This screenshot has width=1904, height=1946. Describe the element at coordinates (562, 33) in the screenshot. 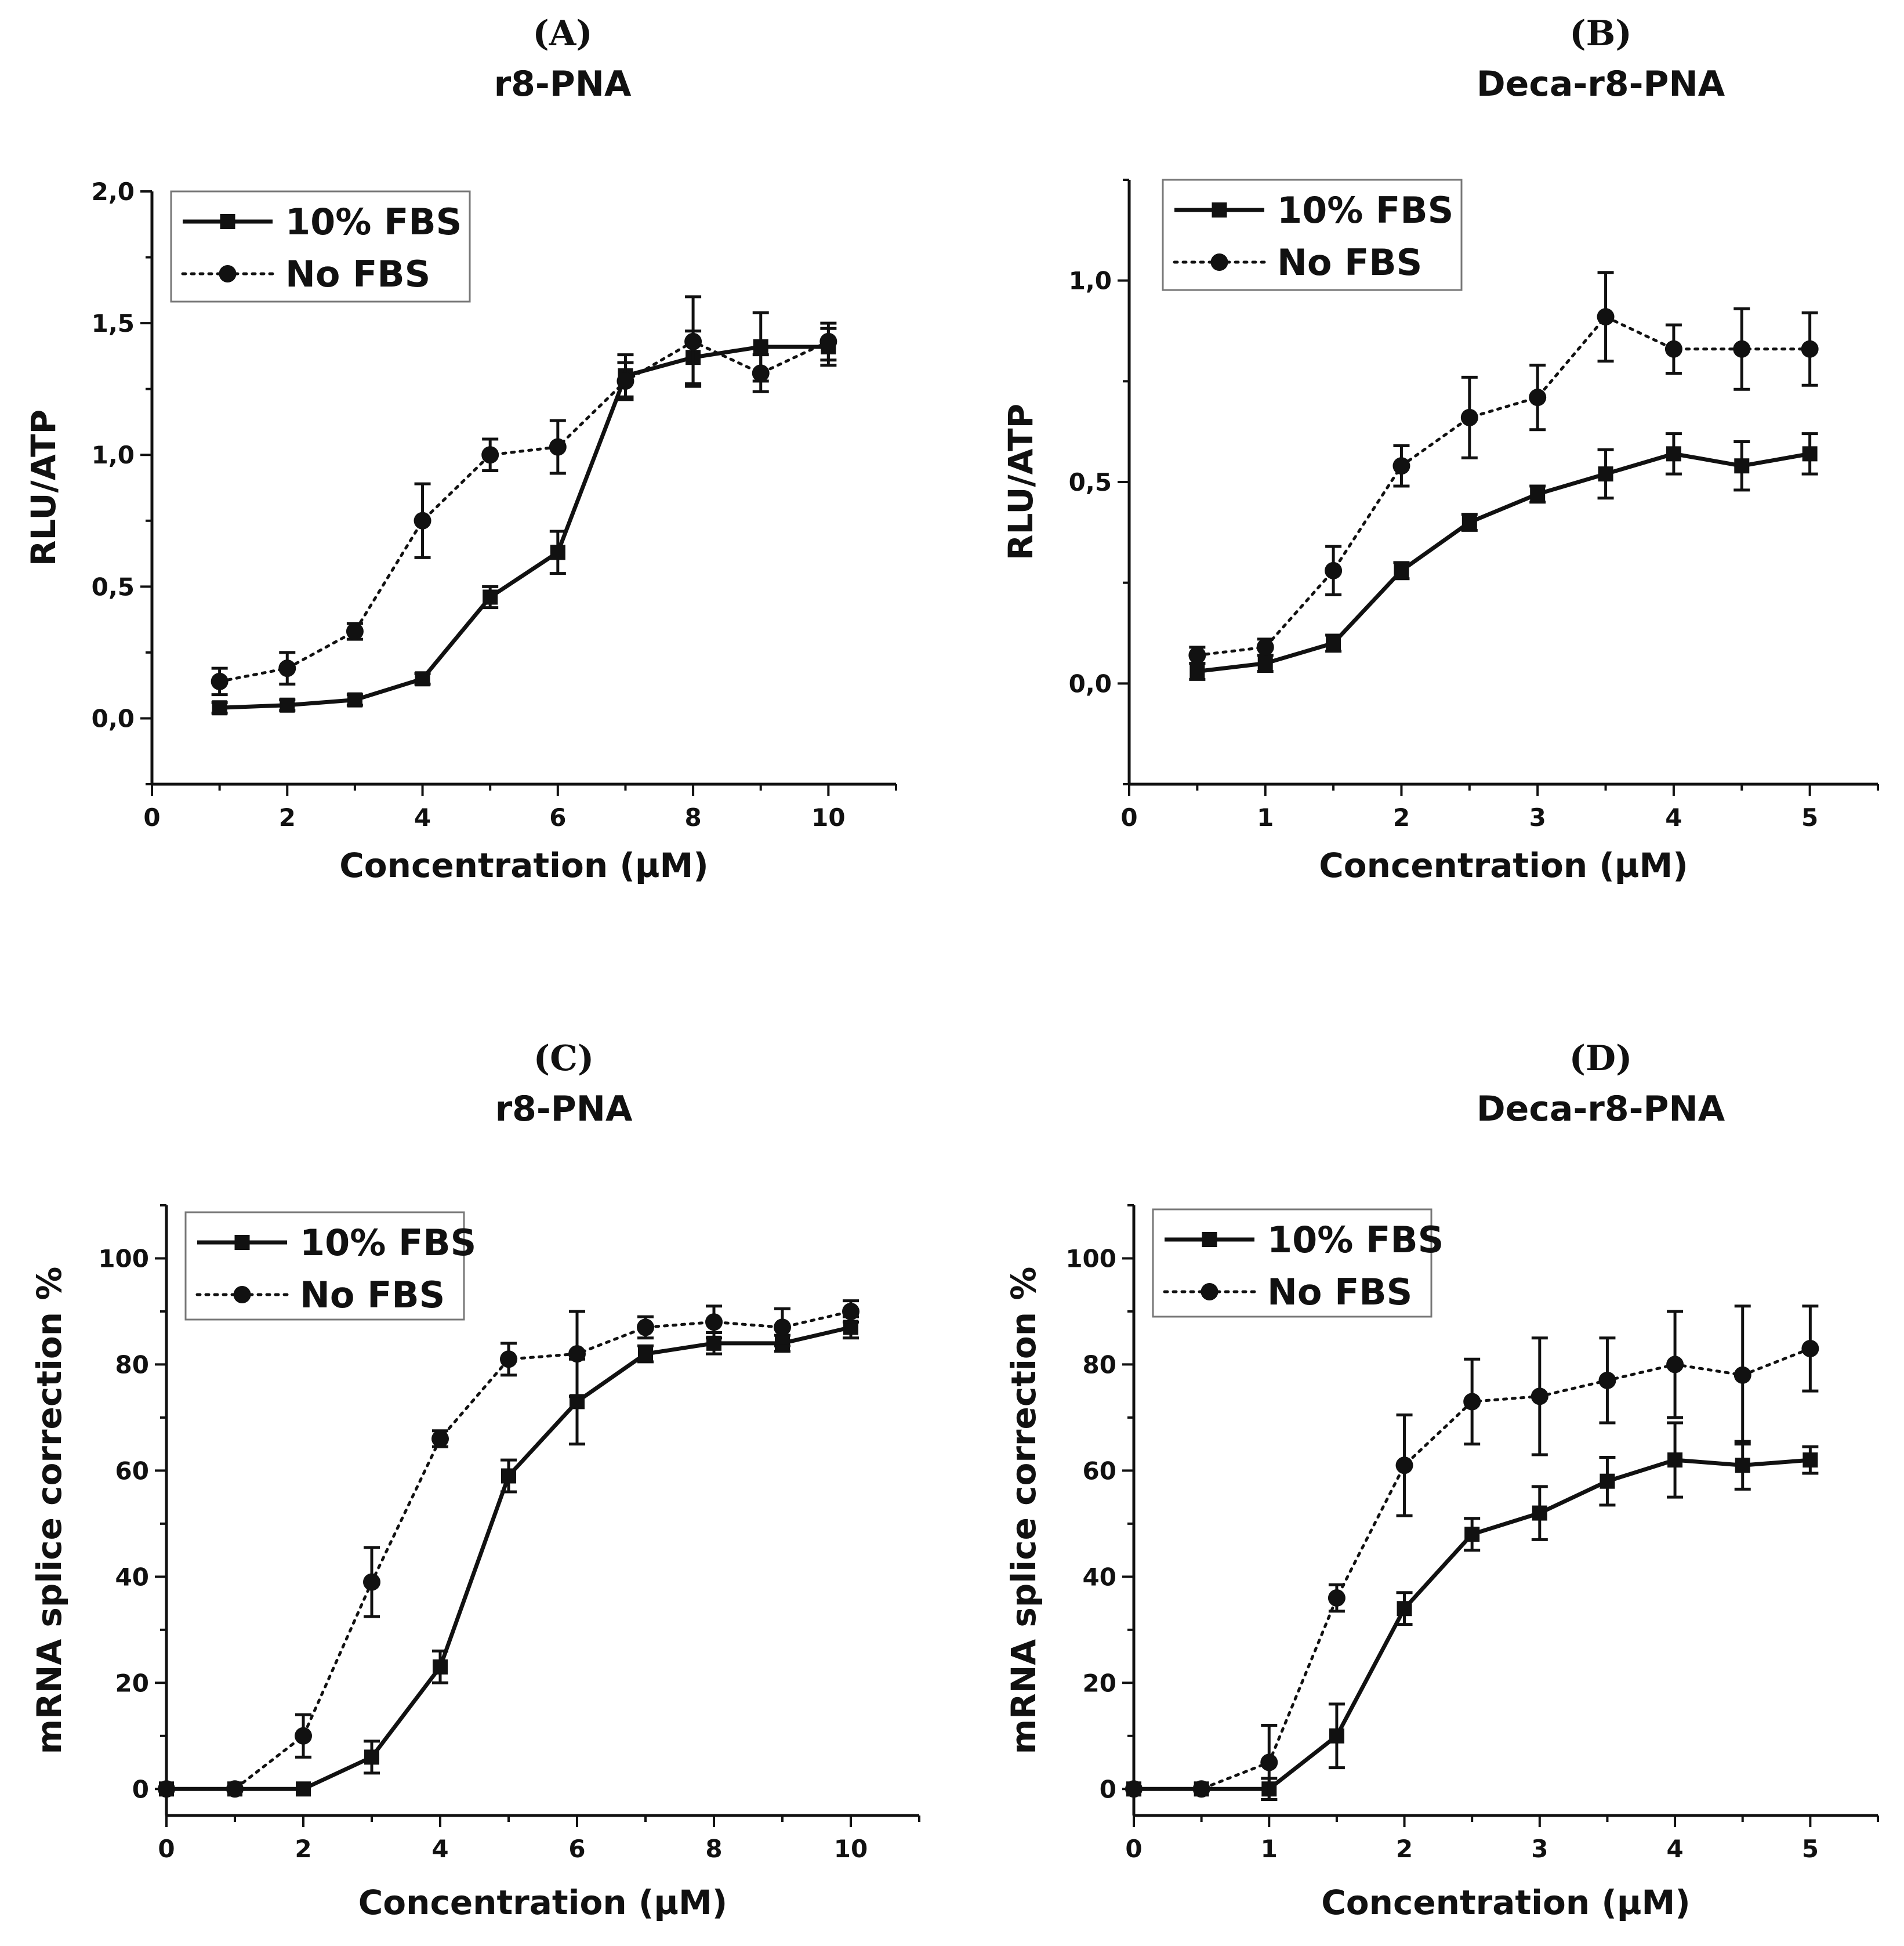

I see `panel-label: (A)` at that location.